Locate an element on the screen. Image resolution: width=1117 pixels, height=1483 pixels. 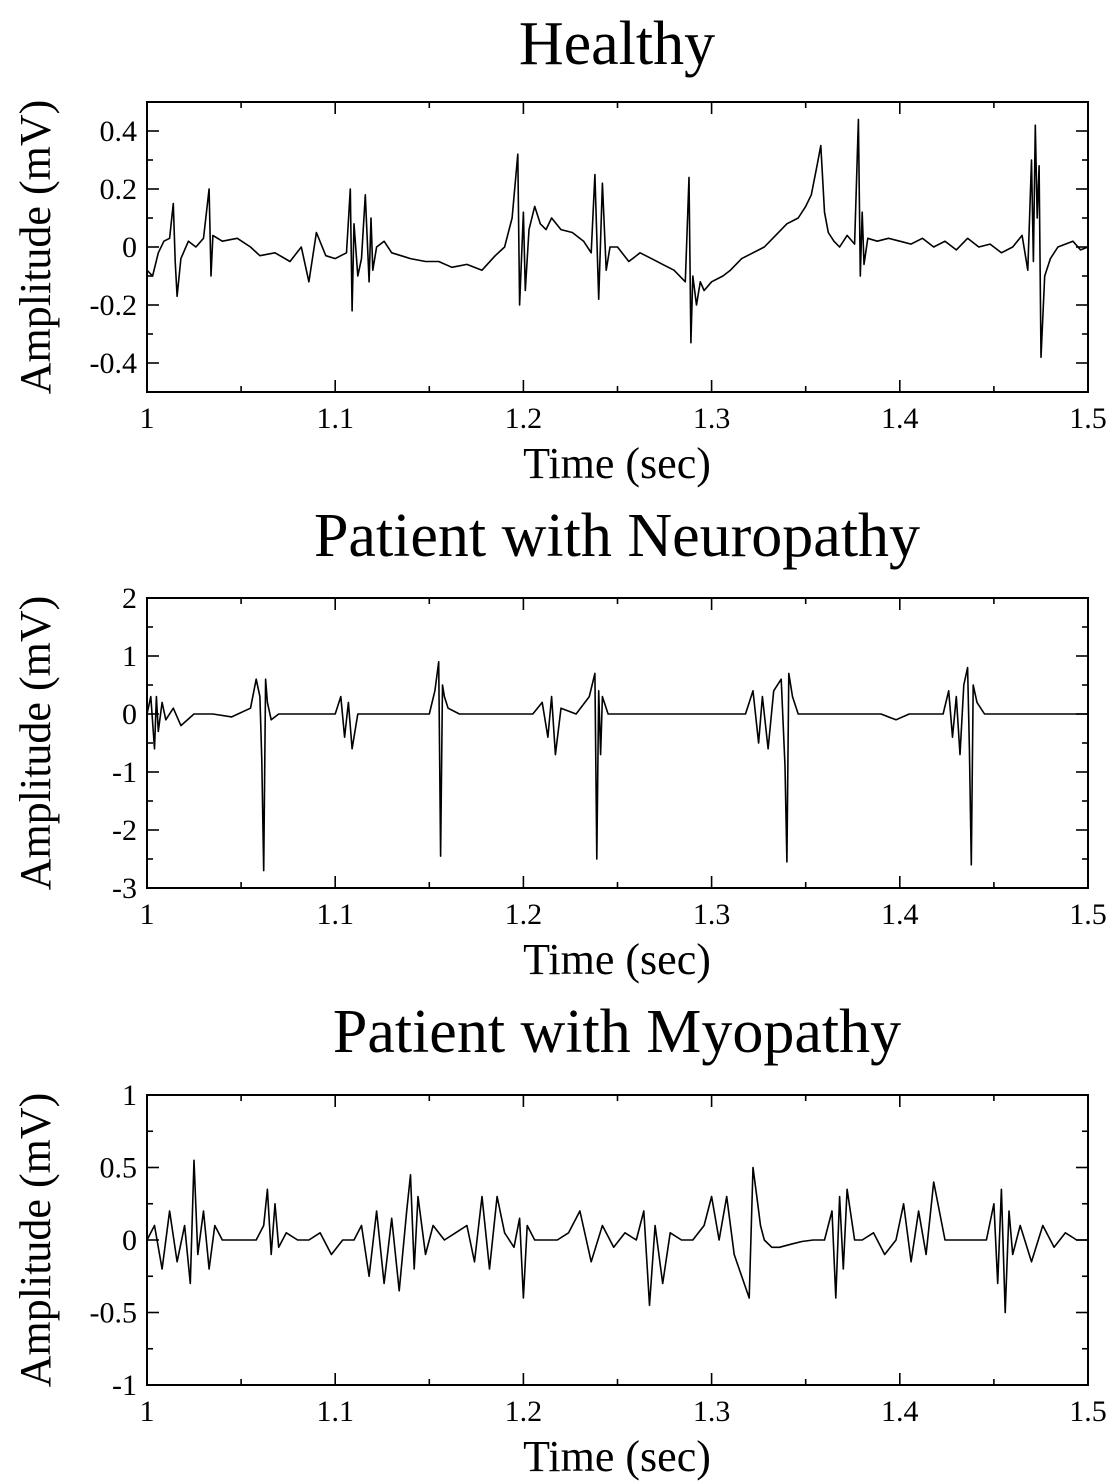
y-tick-label: -0.2 is located at coordinates (114, 305).